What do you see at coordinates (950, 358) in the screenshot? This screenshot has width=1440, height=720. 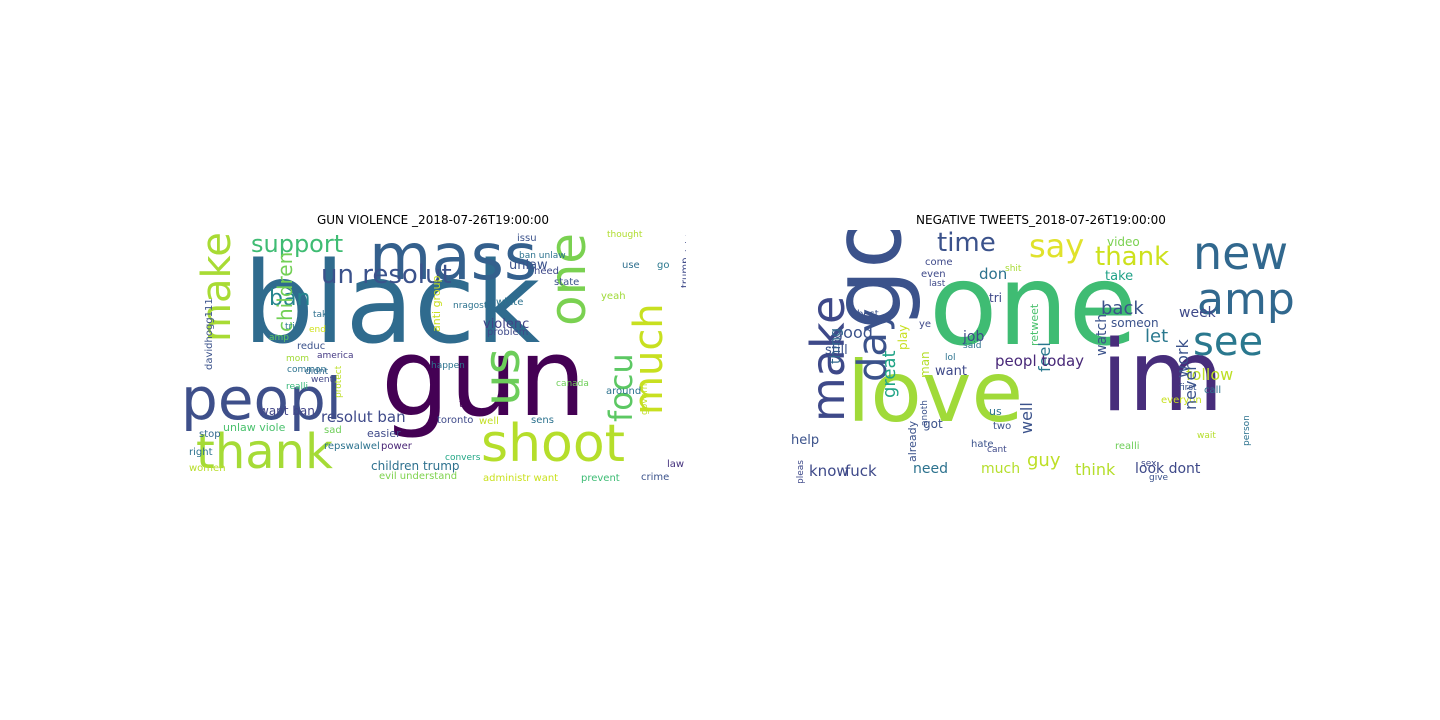 I see `cloud-word: lol` at bounding box center [950, 358].